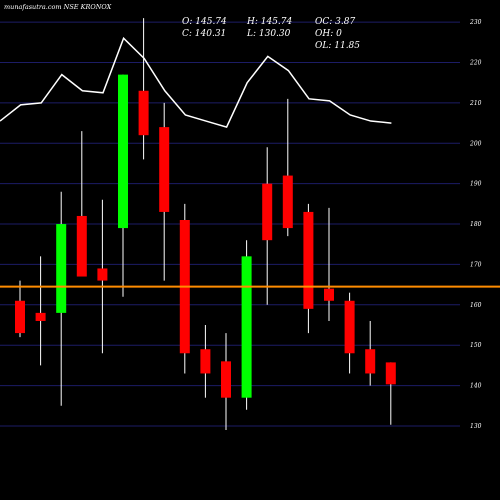 Image resolution: width=500 pixels, height=500 pixels. Describe the element at coordinates (268, 34) in the screenshot. I see `info-low: L: 130.30` at that location.